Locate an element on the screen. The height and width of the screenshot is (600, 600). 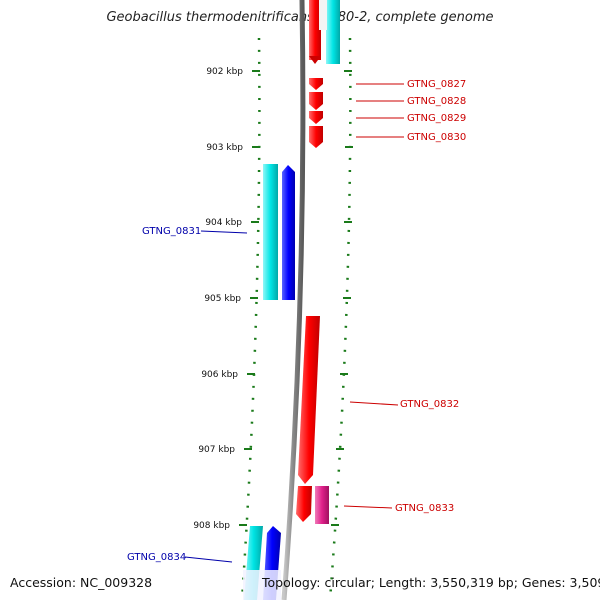
genome-backbone is located at coordinates (293, 300).